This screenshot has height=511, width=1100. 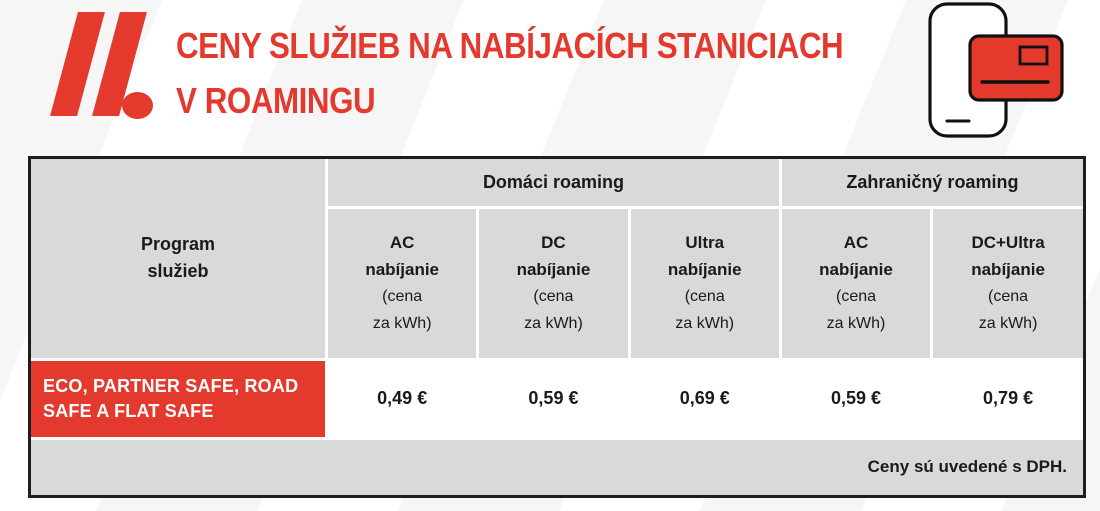 What do you see at coordinates (1016, 68) in the screenshot?
I see `credit-card-icon` at bounding box center [1016, 68].